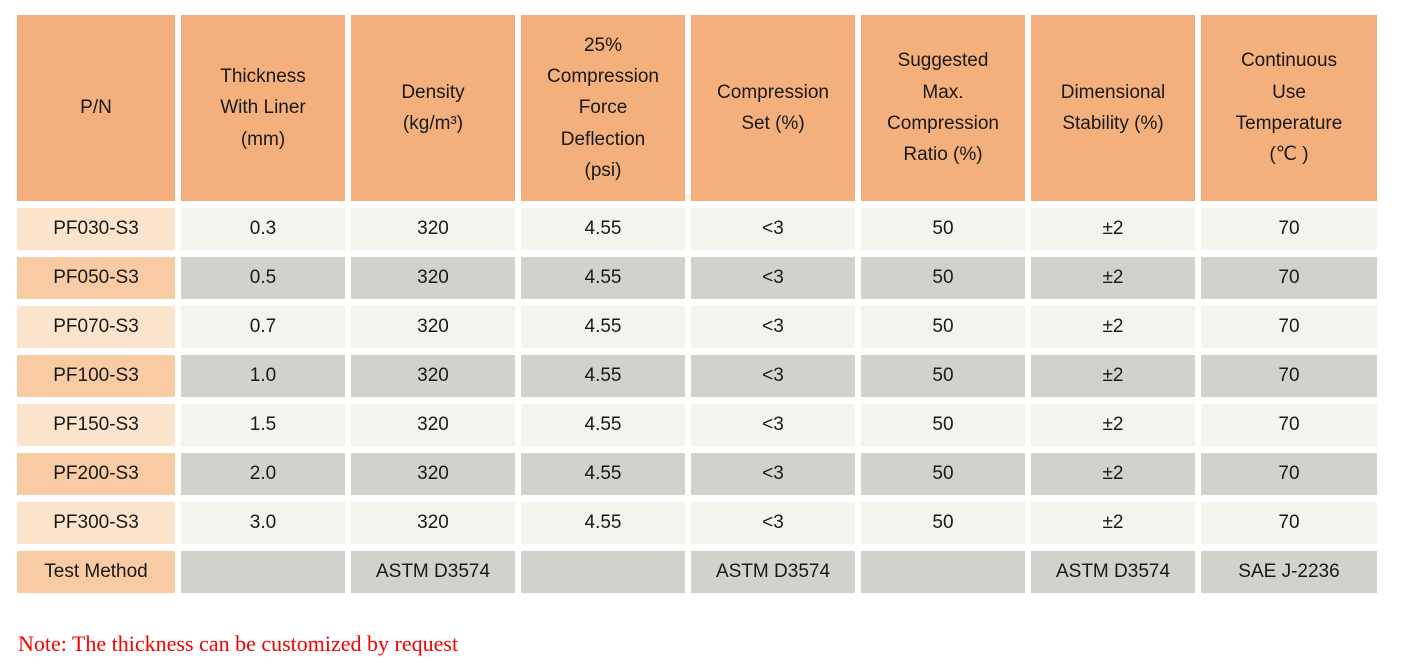 The width and height of the screenshot is (1405, 665). Describe the element at coordinates (96, 278) in the screenshot. I see `part-number-cell: PF050-S3` at that location.